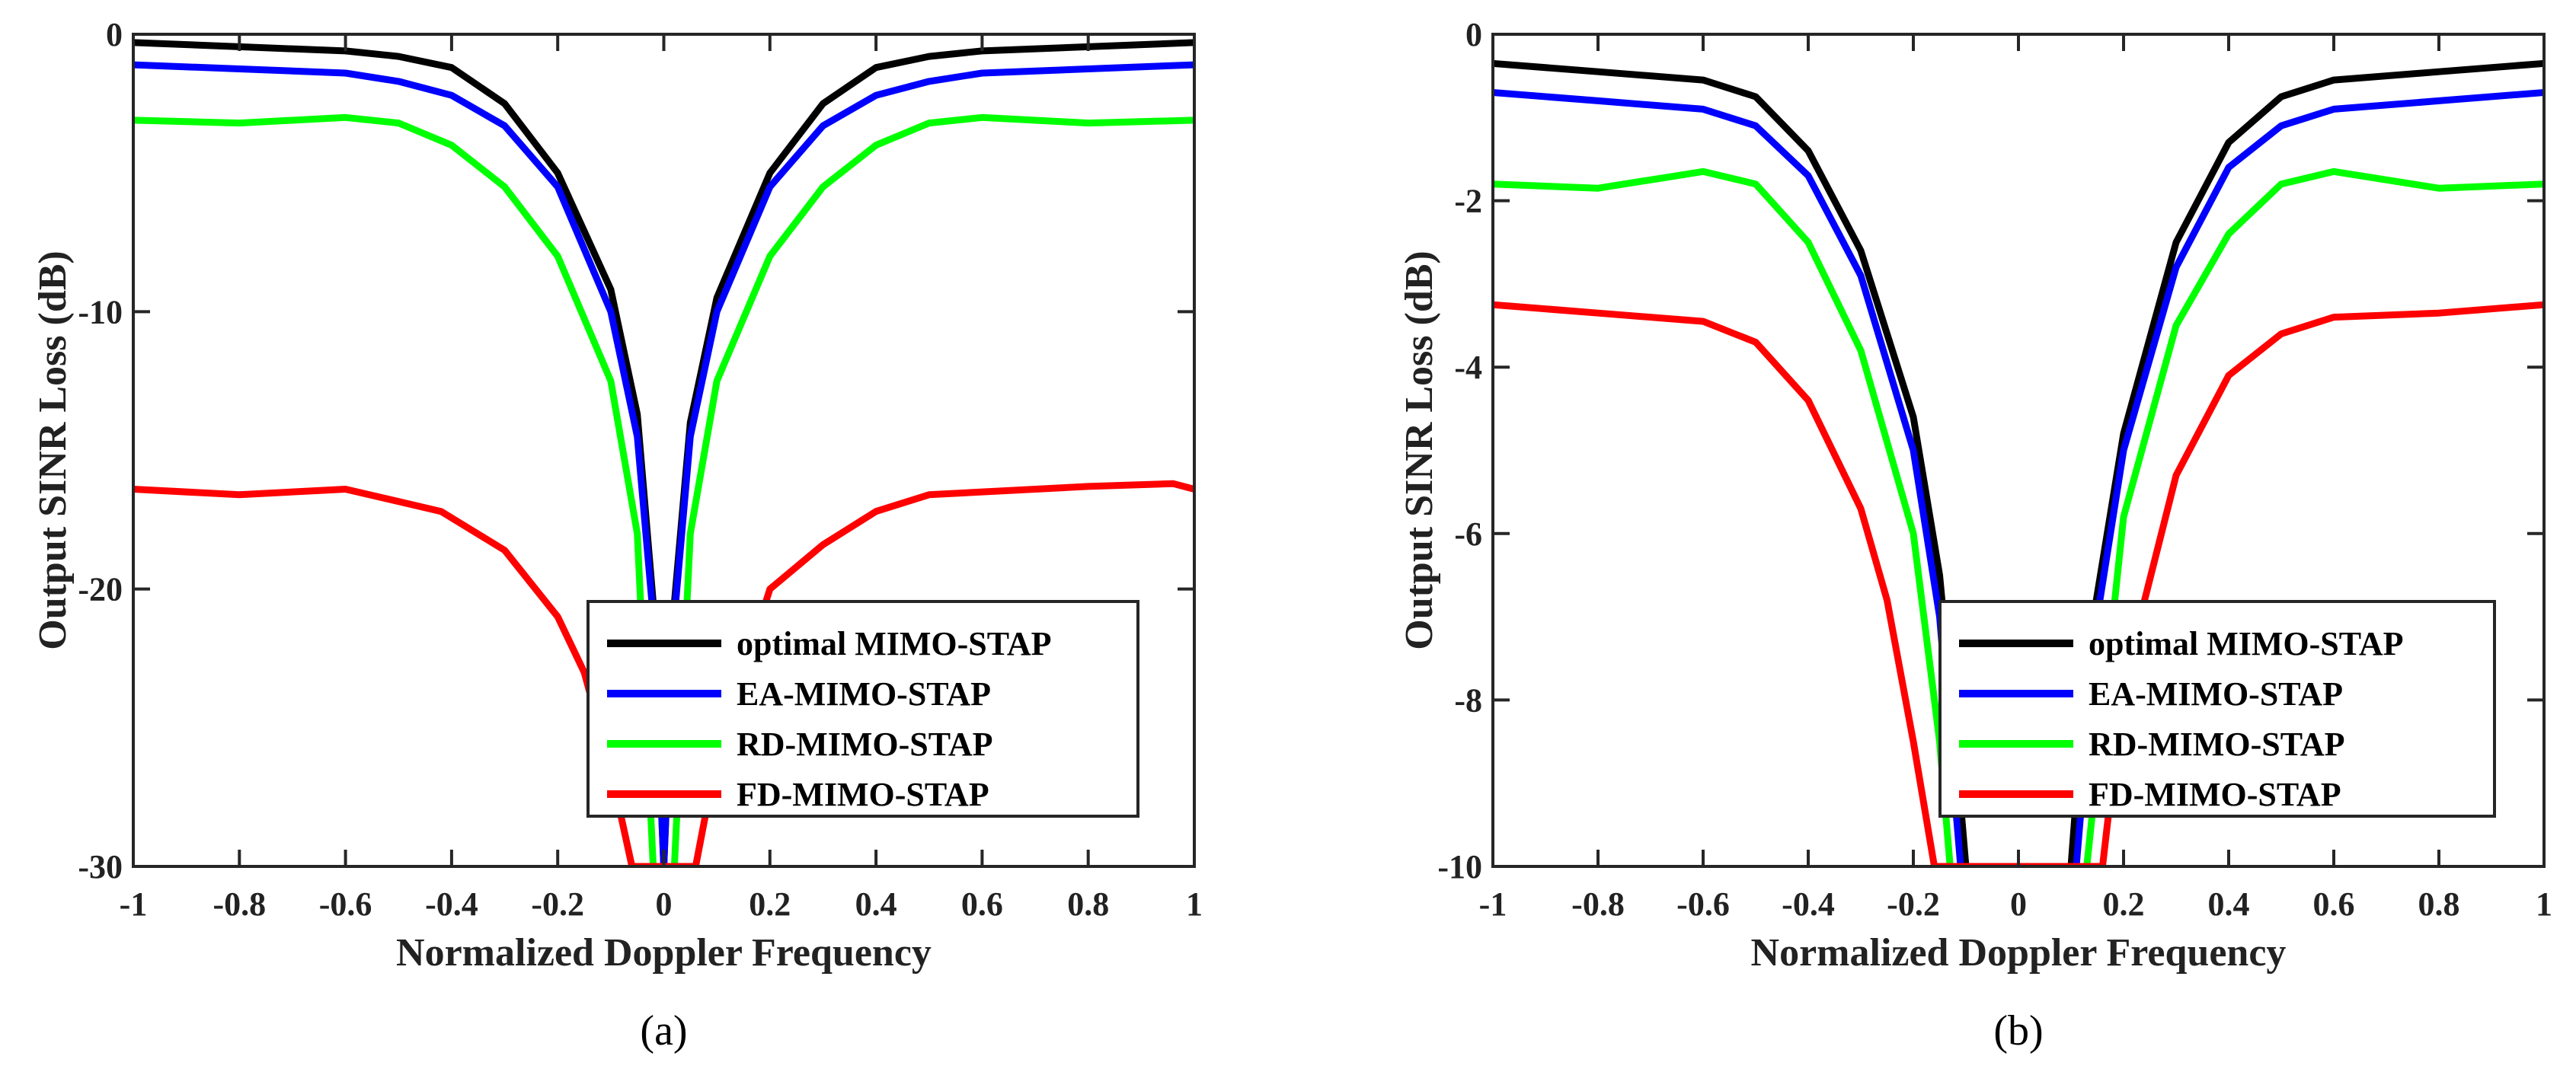 This screenshot has width=2576, height=1072. I want to click on y-tick-label: -4, so click(1468, 367).